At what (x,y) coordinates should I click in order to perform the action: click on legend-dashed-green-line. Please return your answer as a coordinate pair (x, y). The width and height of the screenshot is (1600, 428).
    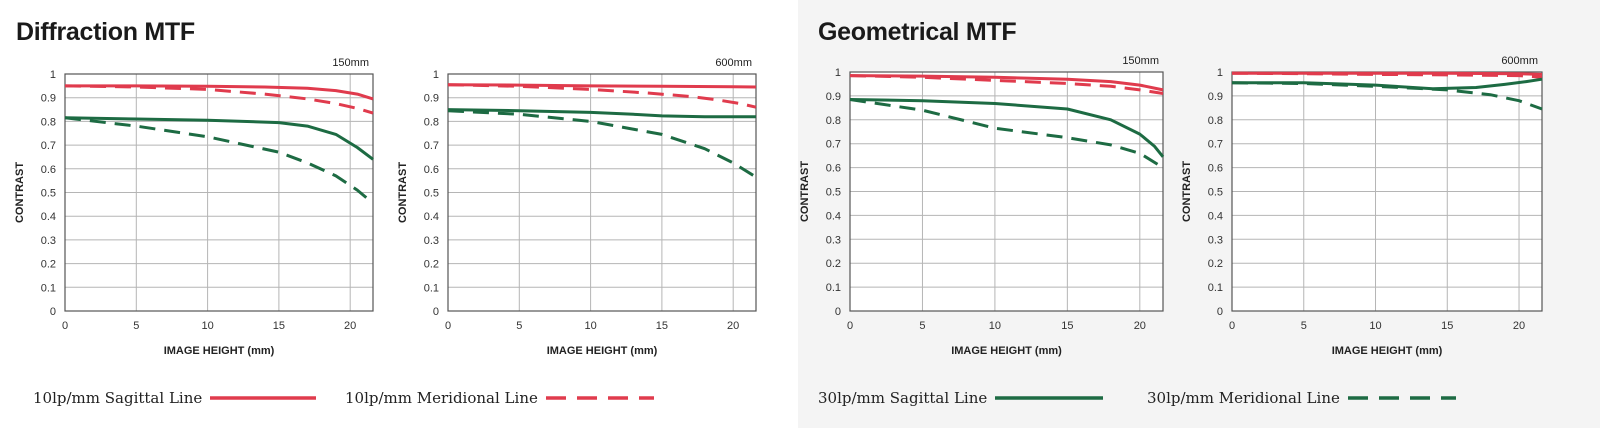
    Looking at the image, I should click on (1401, 398).